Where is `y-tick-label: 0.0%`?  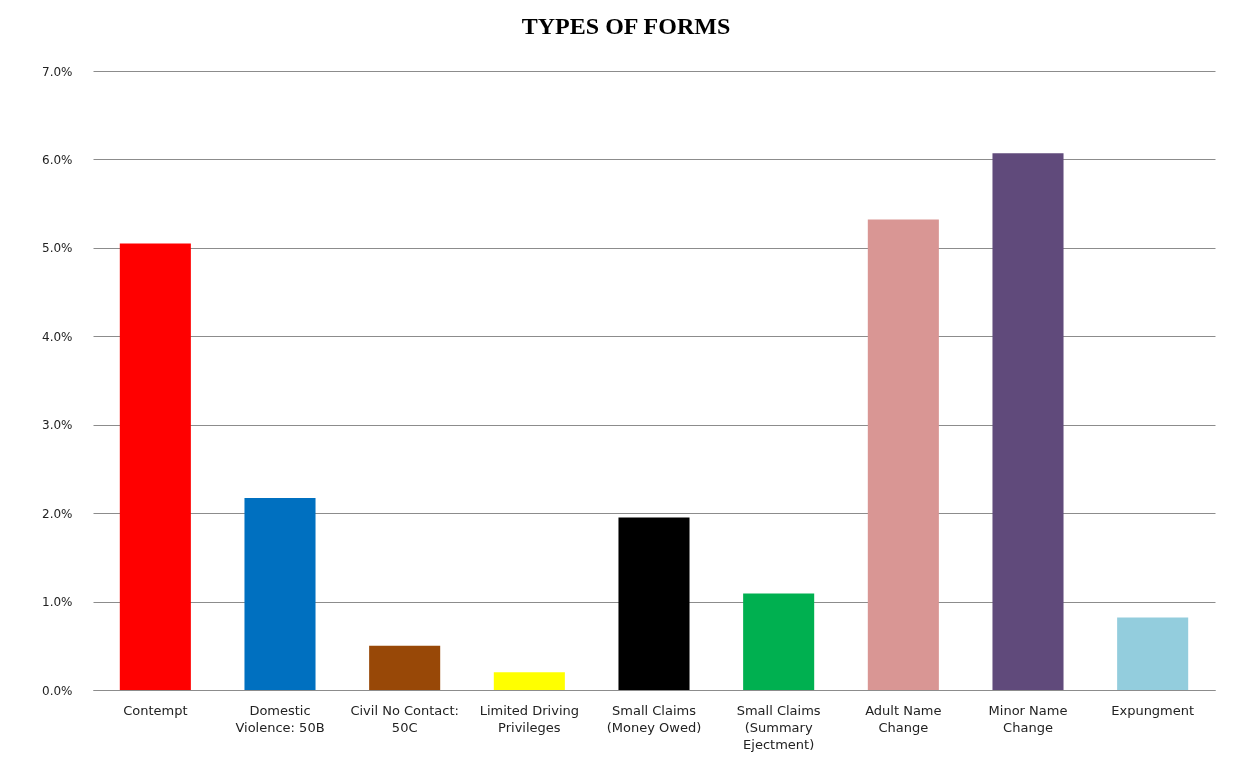
y-tick-label: 0.0% is located at coordinates (57, 690).